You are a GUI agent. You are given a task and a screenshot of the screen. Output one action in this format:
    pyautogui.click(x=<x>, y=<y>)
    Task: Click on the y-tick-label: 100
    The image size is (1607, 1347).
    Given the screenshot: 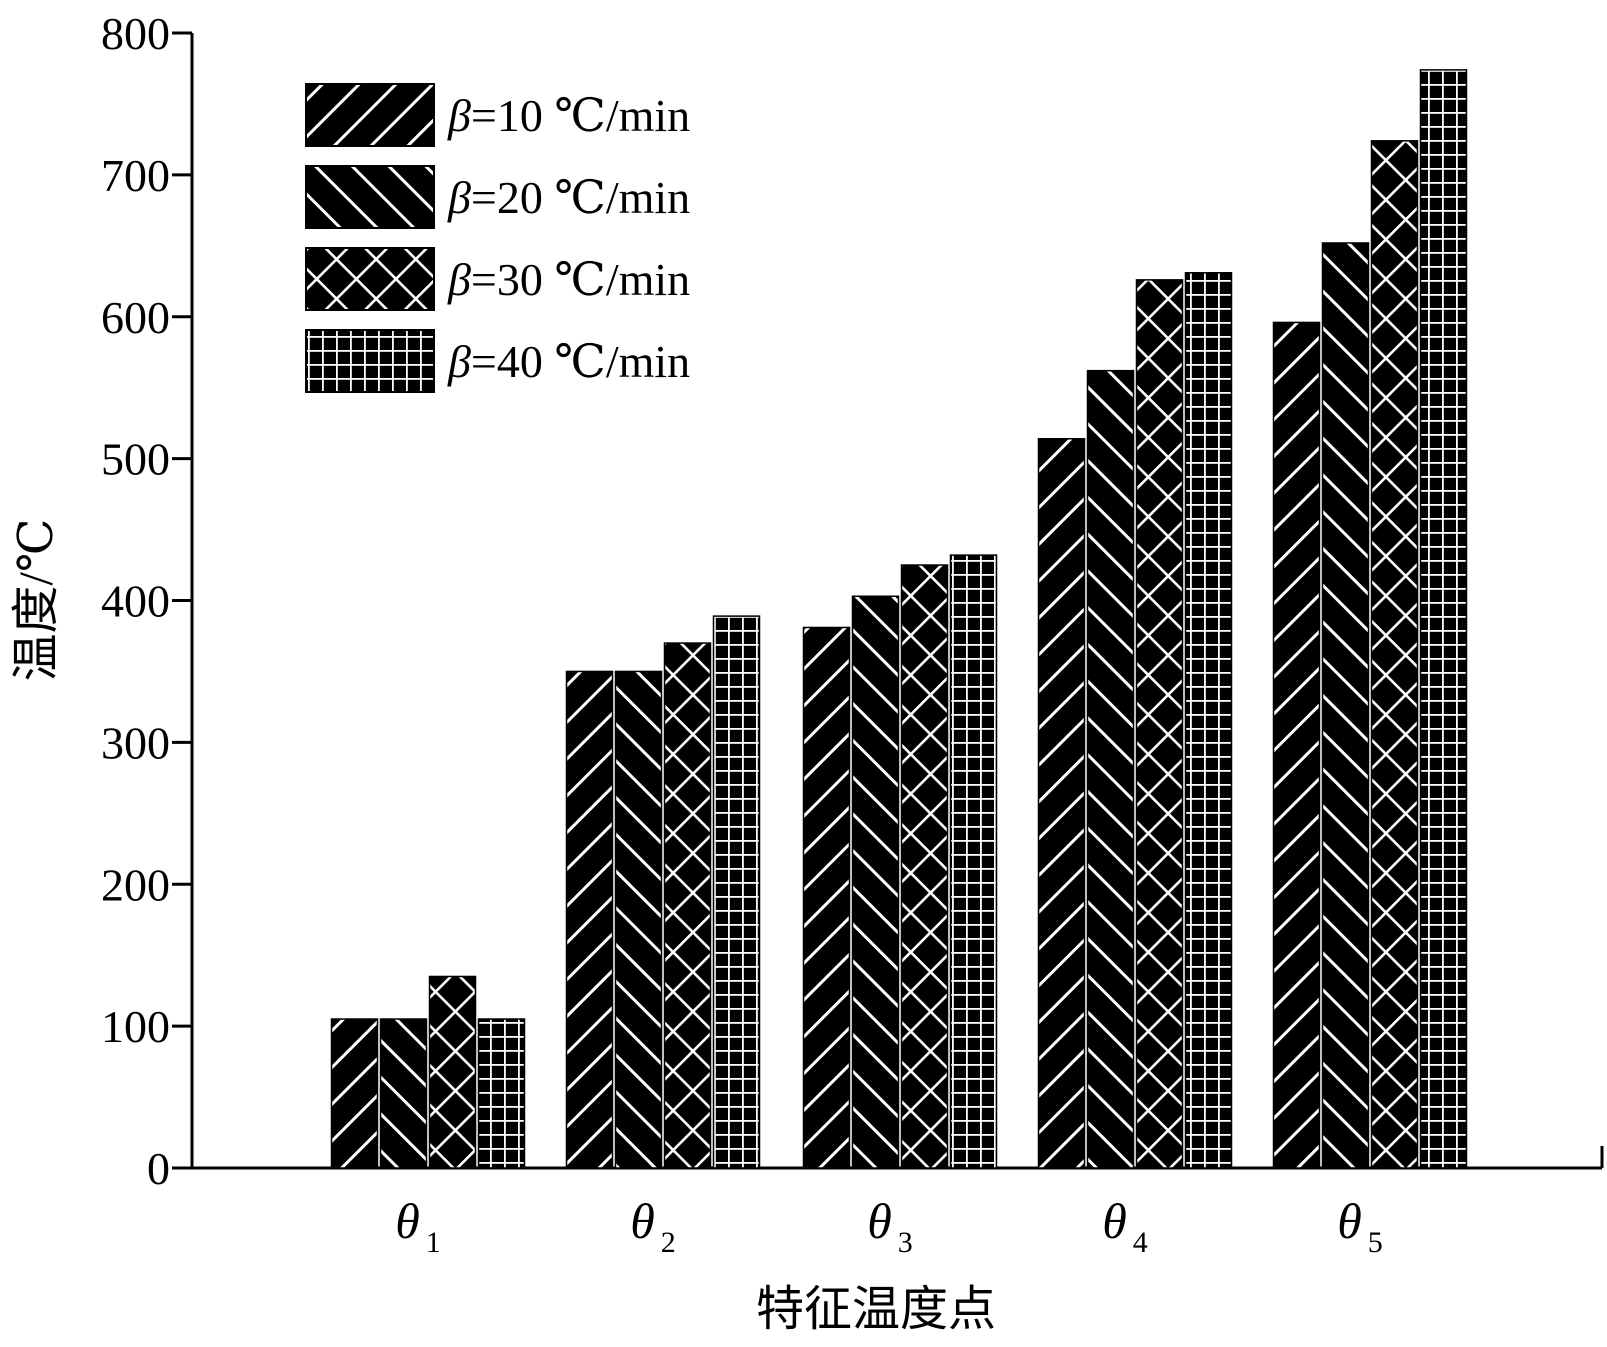 What is the action you would take?
    pyautogui.click(x=135, y=1026)
    